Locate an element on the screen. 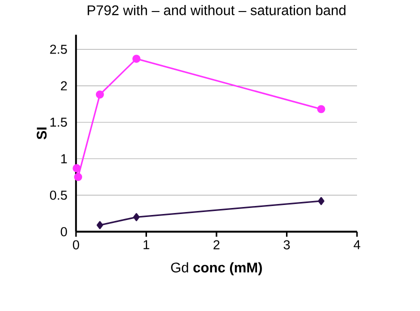 The width and height of the screenshot is (420, 311). y-tick-label: 0 is located at coordinates (63, 231).